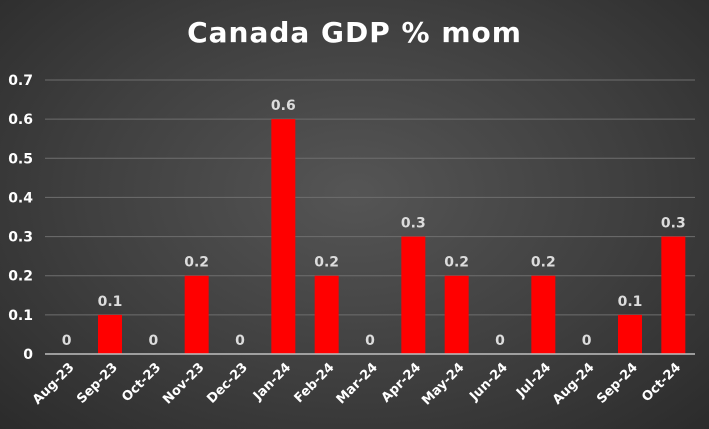 The image size is (709, 429). I want to click on x-tick-label: Oct-24, so click(661, 382).